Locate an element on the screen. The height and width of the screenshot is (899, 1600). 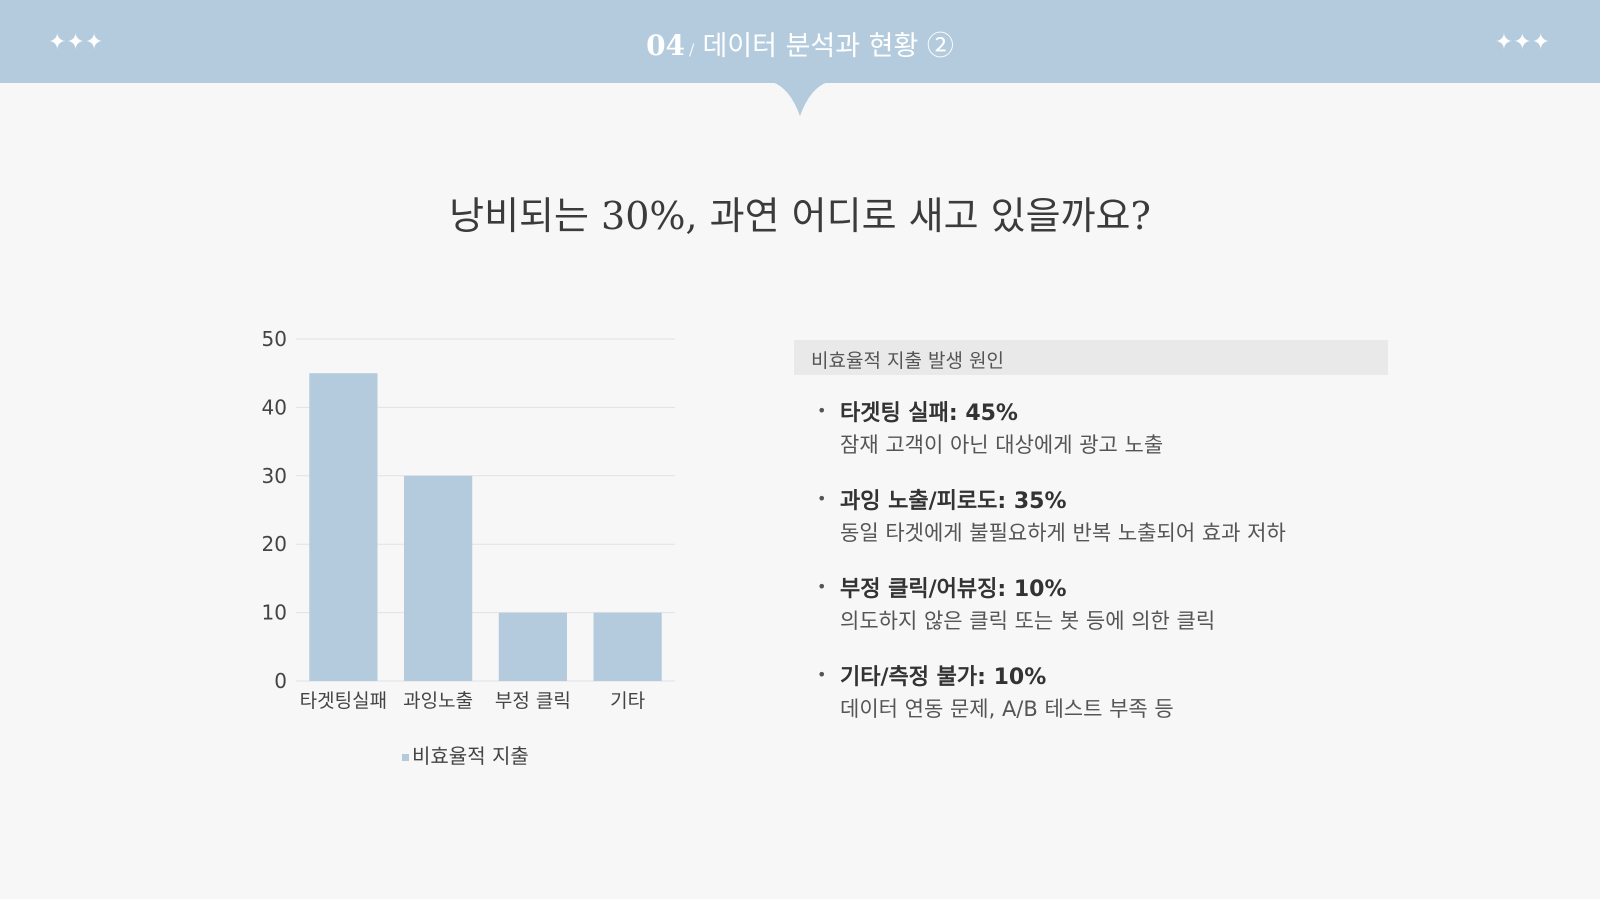
x-tick-label: 부정 클릭 is located at coordinates (533, 701).